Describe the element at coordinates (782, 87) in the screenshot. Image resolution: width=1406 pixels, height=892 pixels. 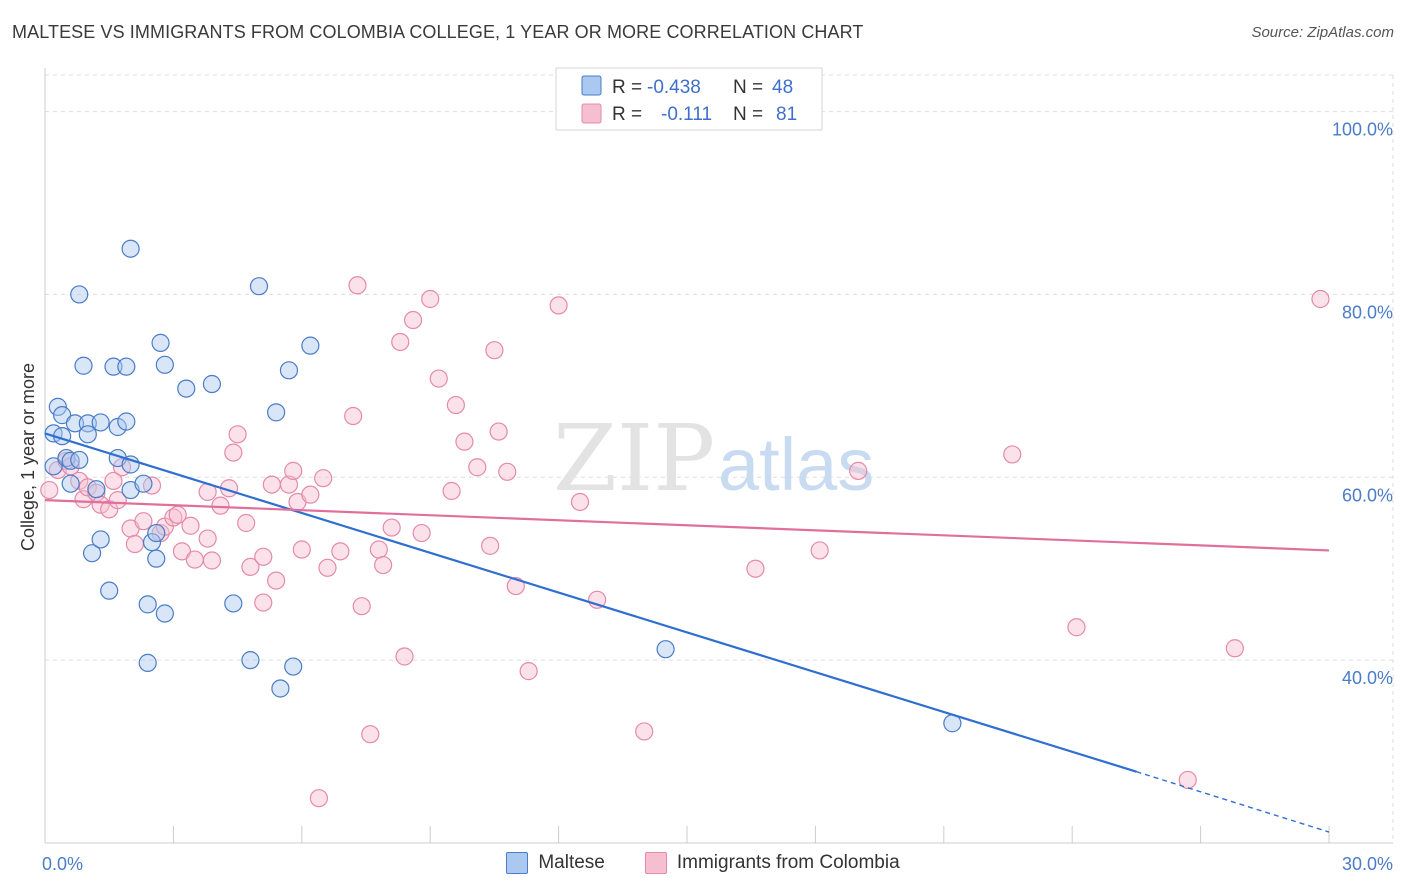
I see `legend-n-value-maltese: 48` at that location.